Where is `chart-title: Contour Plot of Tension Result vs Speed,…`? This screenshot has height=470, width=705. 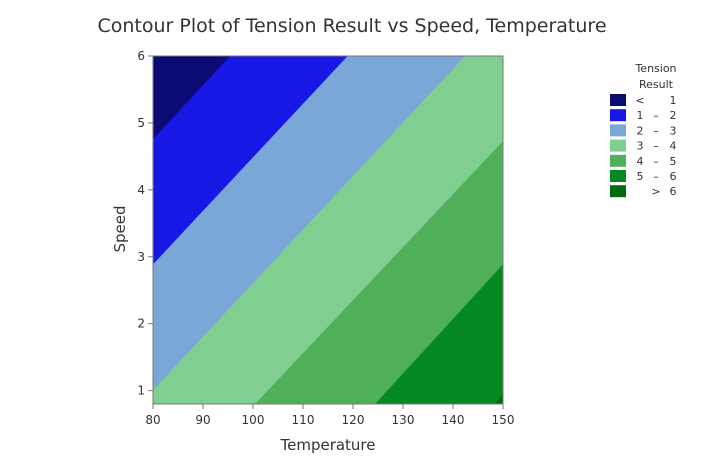
chart-title: Contour Plot of Tension Result vs Speed,… is located at coordinates (351, 26).